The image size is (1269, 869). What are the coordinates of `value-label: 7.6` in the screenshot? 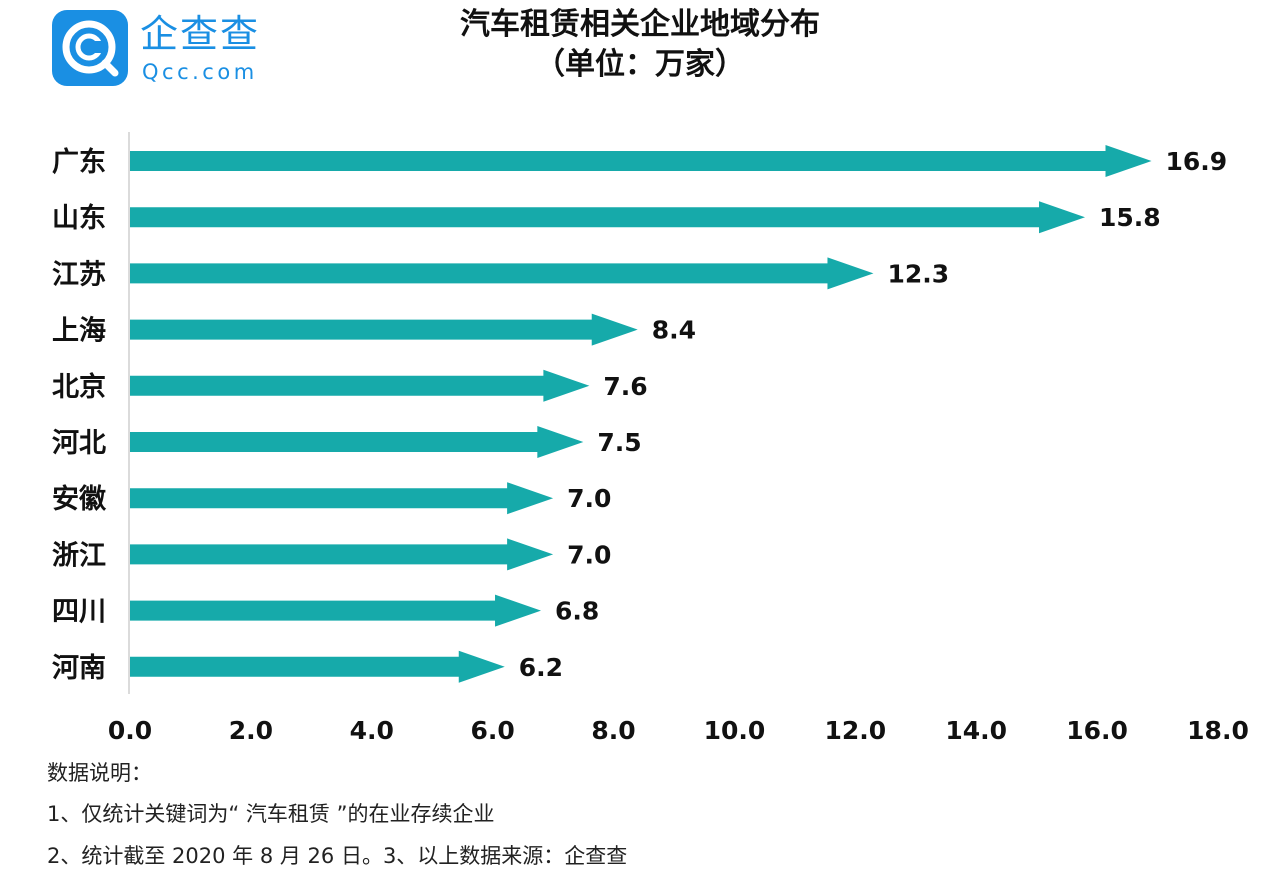 It's located at (625, 386).